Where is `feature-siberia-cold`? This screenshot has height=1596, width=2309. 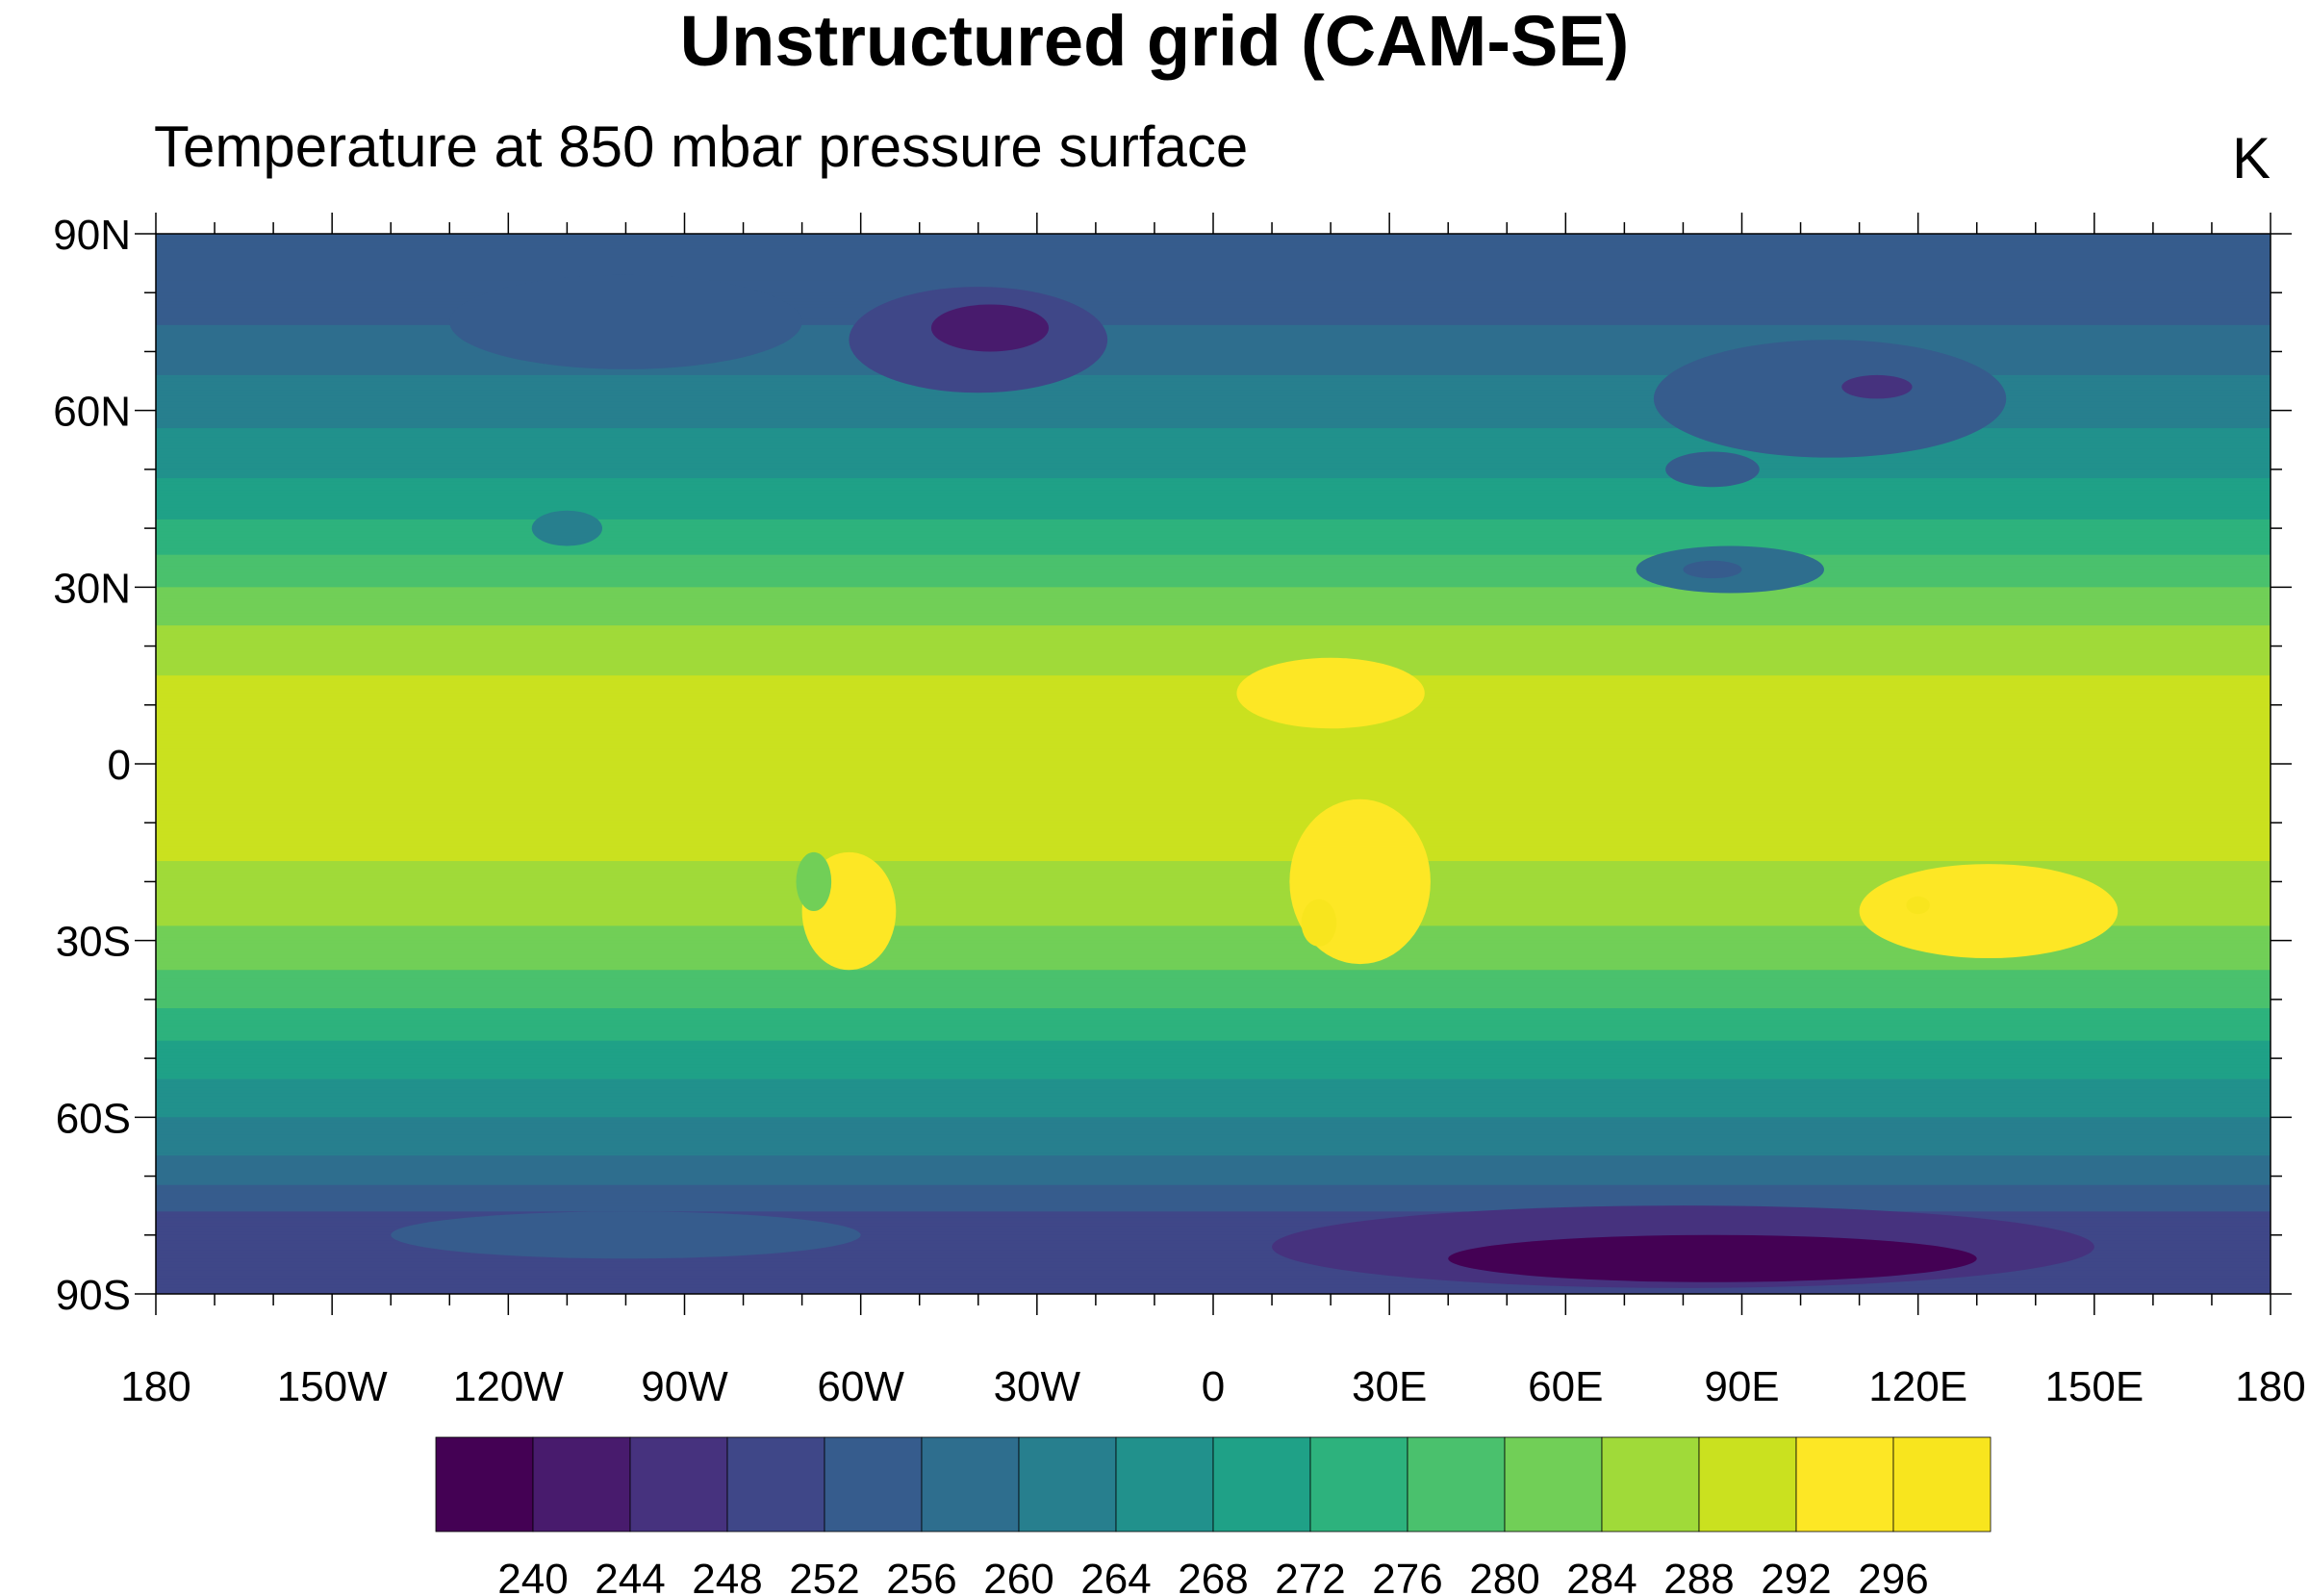
feature-siberia-cold is located at coordinates (1830, 399).